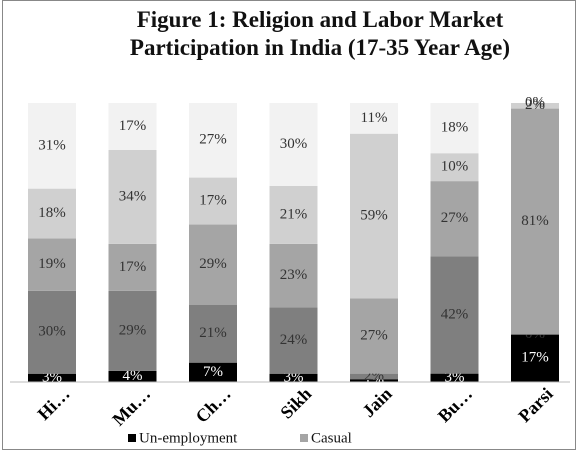 The width and height of the screenshot is (580, 450). I want to click on data-label: 10%, so click(455, 167).